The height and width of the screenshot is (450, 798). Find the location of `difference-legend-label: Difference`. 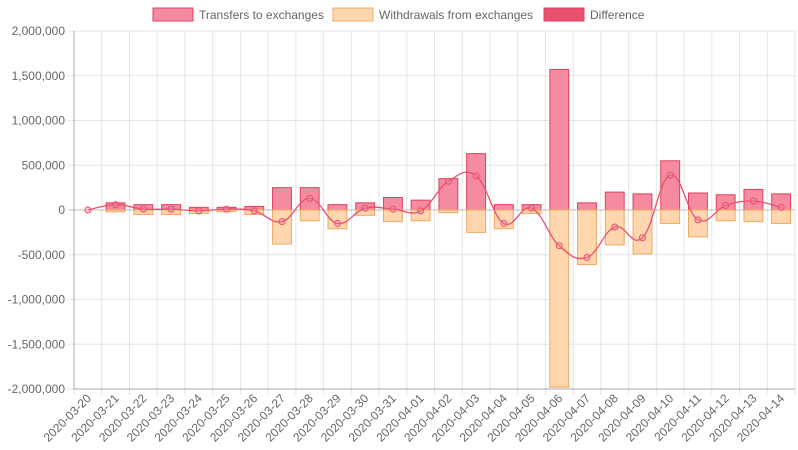

difference-legend-label: Difference is located at coordinates (617, 15).